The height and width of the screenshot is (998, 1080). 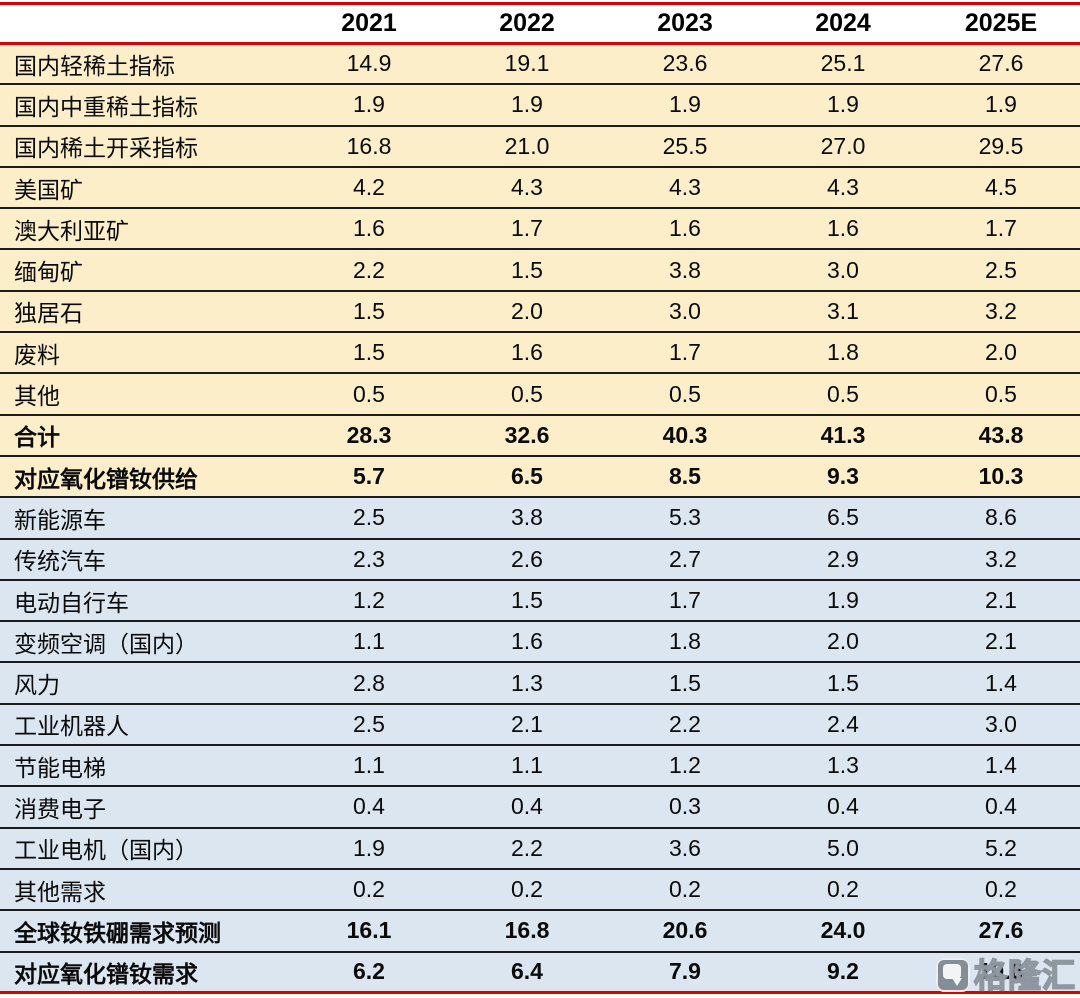 I want to click on table-row: 新能源车 2.5 3.8 5.3 6.5 8.6, so click(x=540, y=518).